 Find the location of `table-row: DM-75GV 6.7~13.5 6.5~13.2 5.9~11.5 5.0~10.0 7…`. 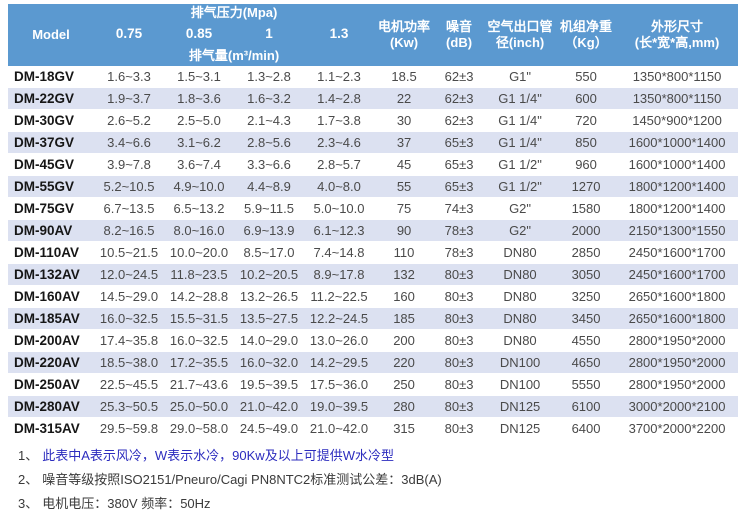

table-row: DM-75GV 6.7~13.5 6.5~13.2 5.9~11.5 5.0~10.0 7… is located at coordinates (373, 208).